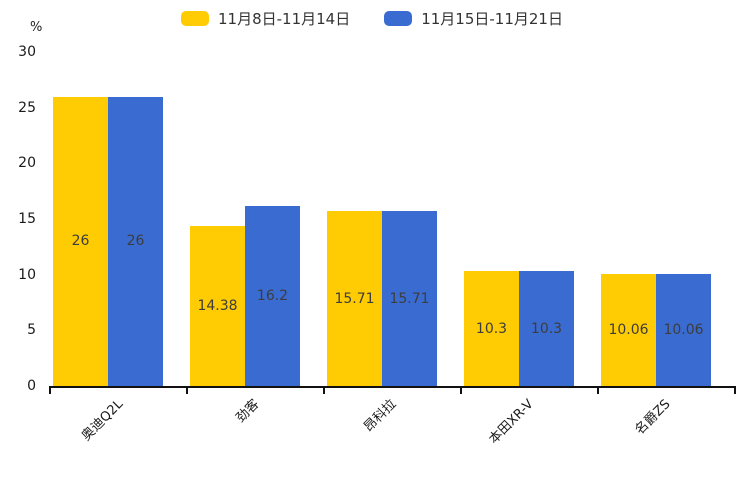 The image size is (744, 496). Describe the element at coordinates (248, 411) in the screenshot. I see `x-category-label: 劲客` at that location.